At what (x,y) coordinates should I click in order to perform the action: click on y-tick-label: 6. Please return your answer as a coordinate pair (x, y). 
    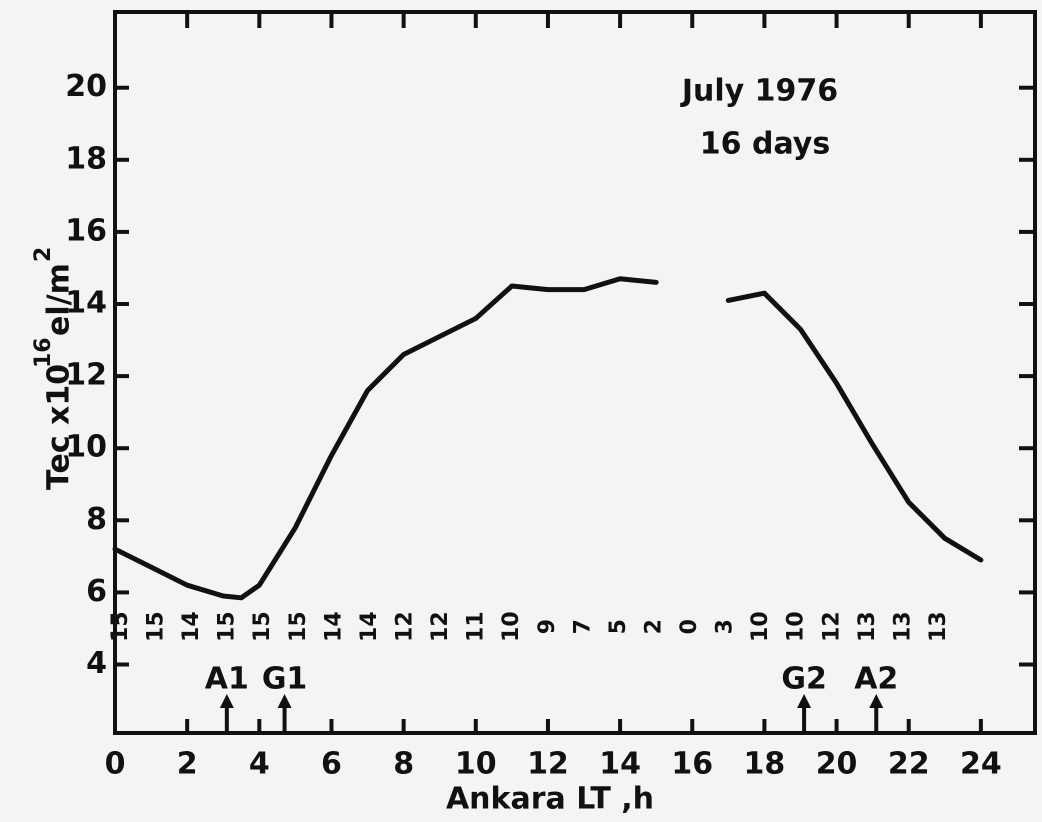
    Looking at the image, I should click on (96, 591).